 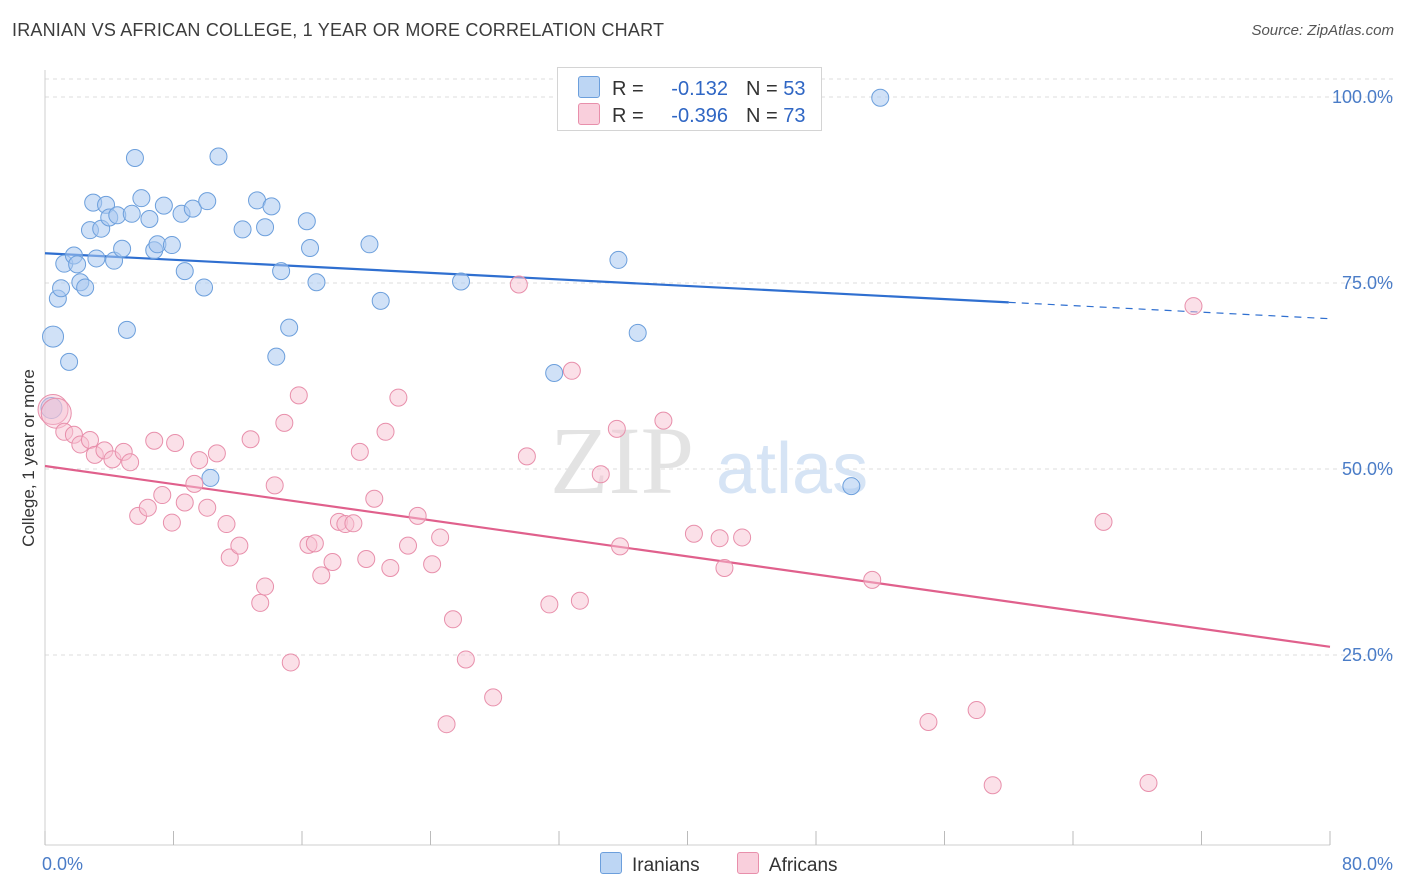 I want to click on iranians-trend-line, so click(x=526, y=278).